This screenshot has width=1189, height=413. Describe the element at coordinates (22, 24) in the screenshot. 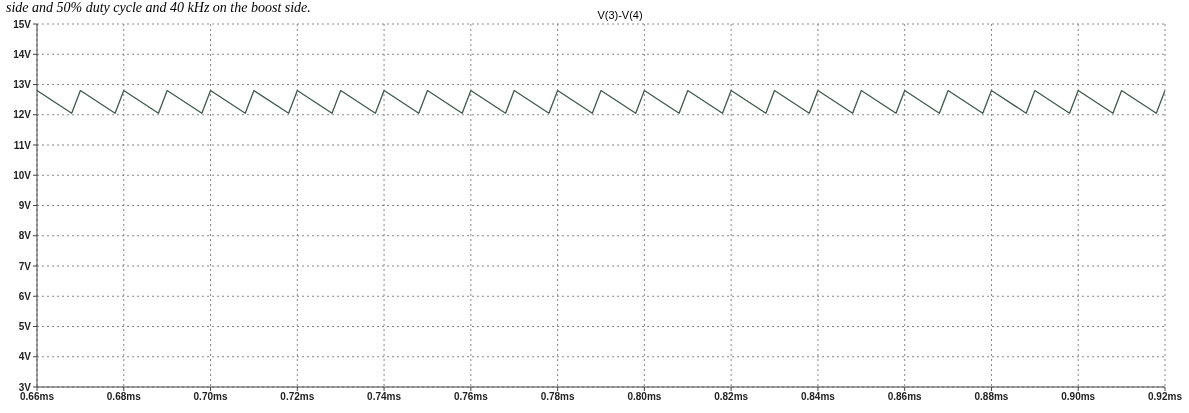

I see `y-tick-label: 15V` at that location.